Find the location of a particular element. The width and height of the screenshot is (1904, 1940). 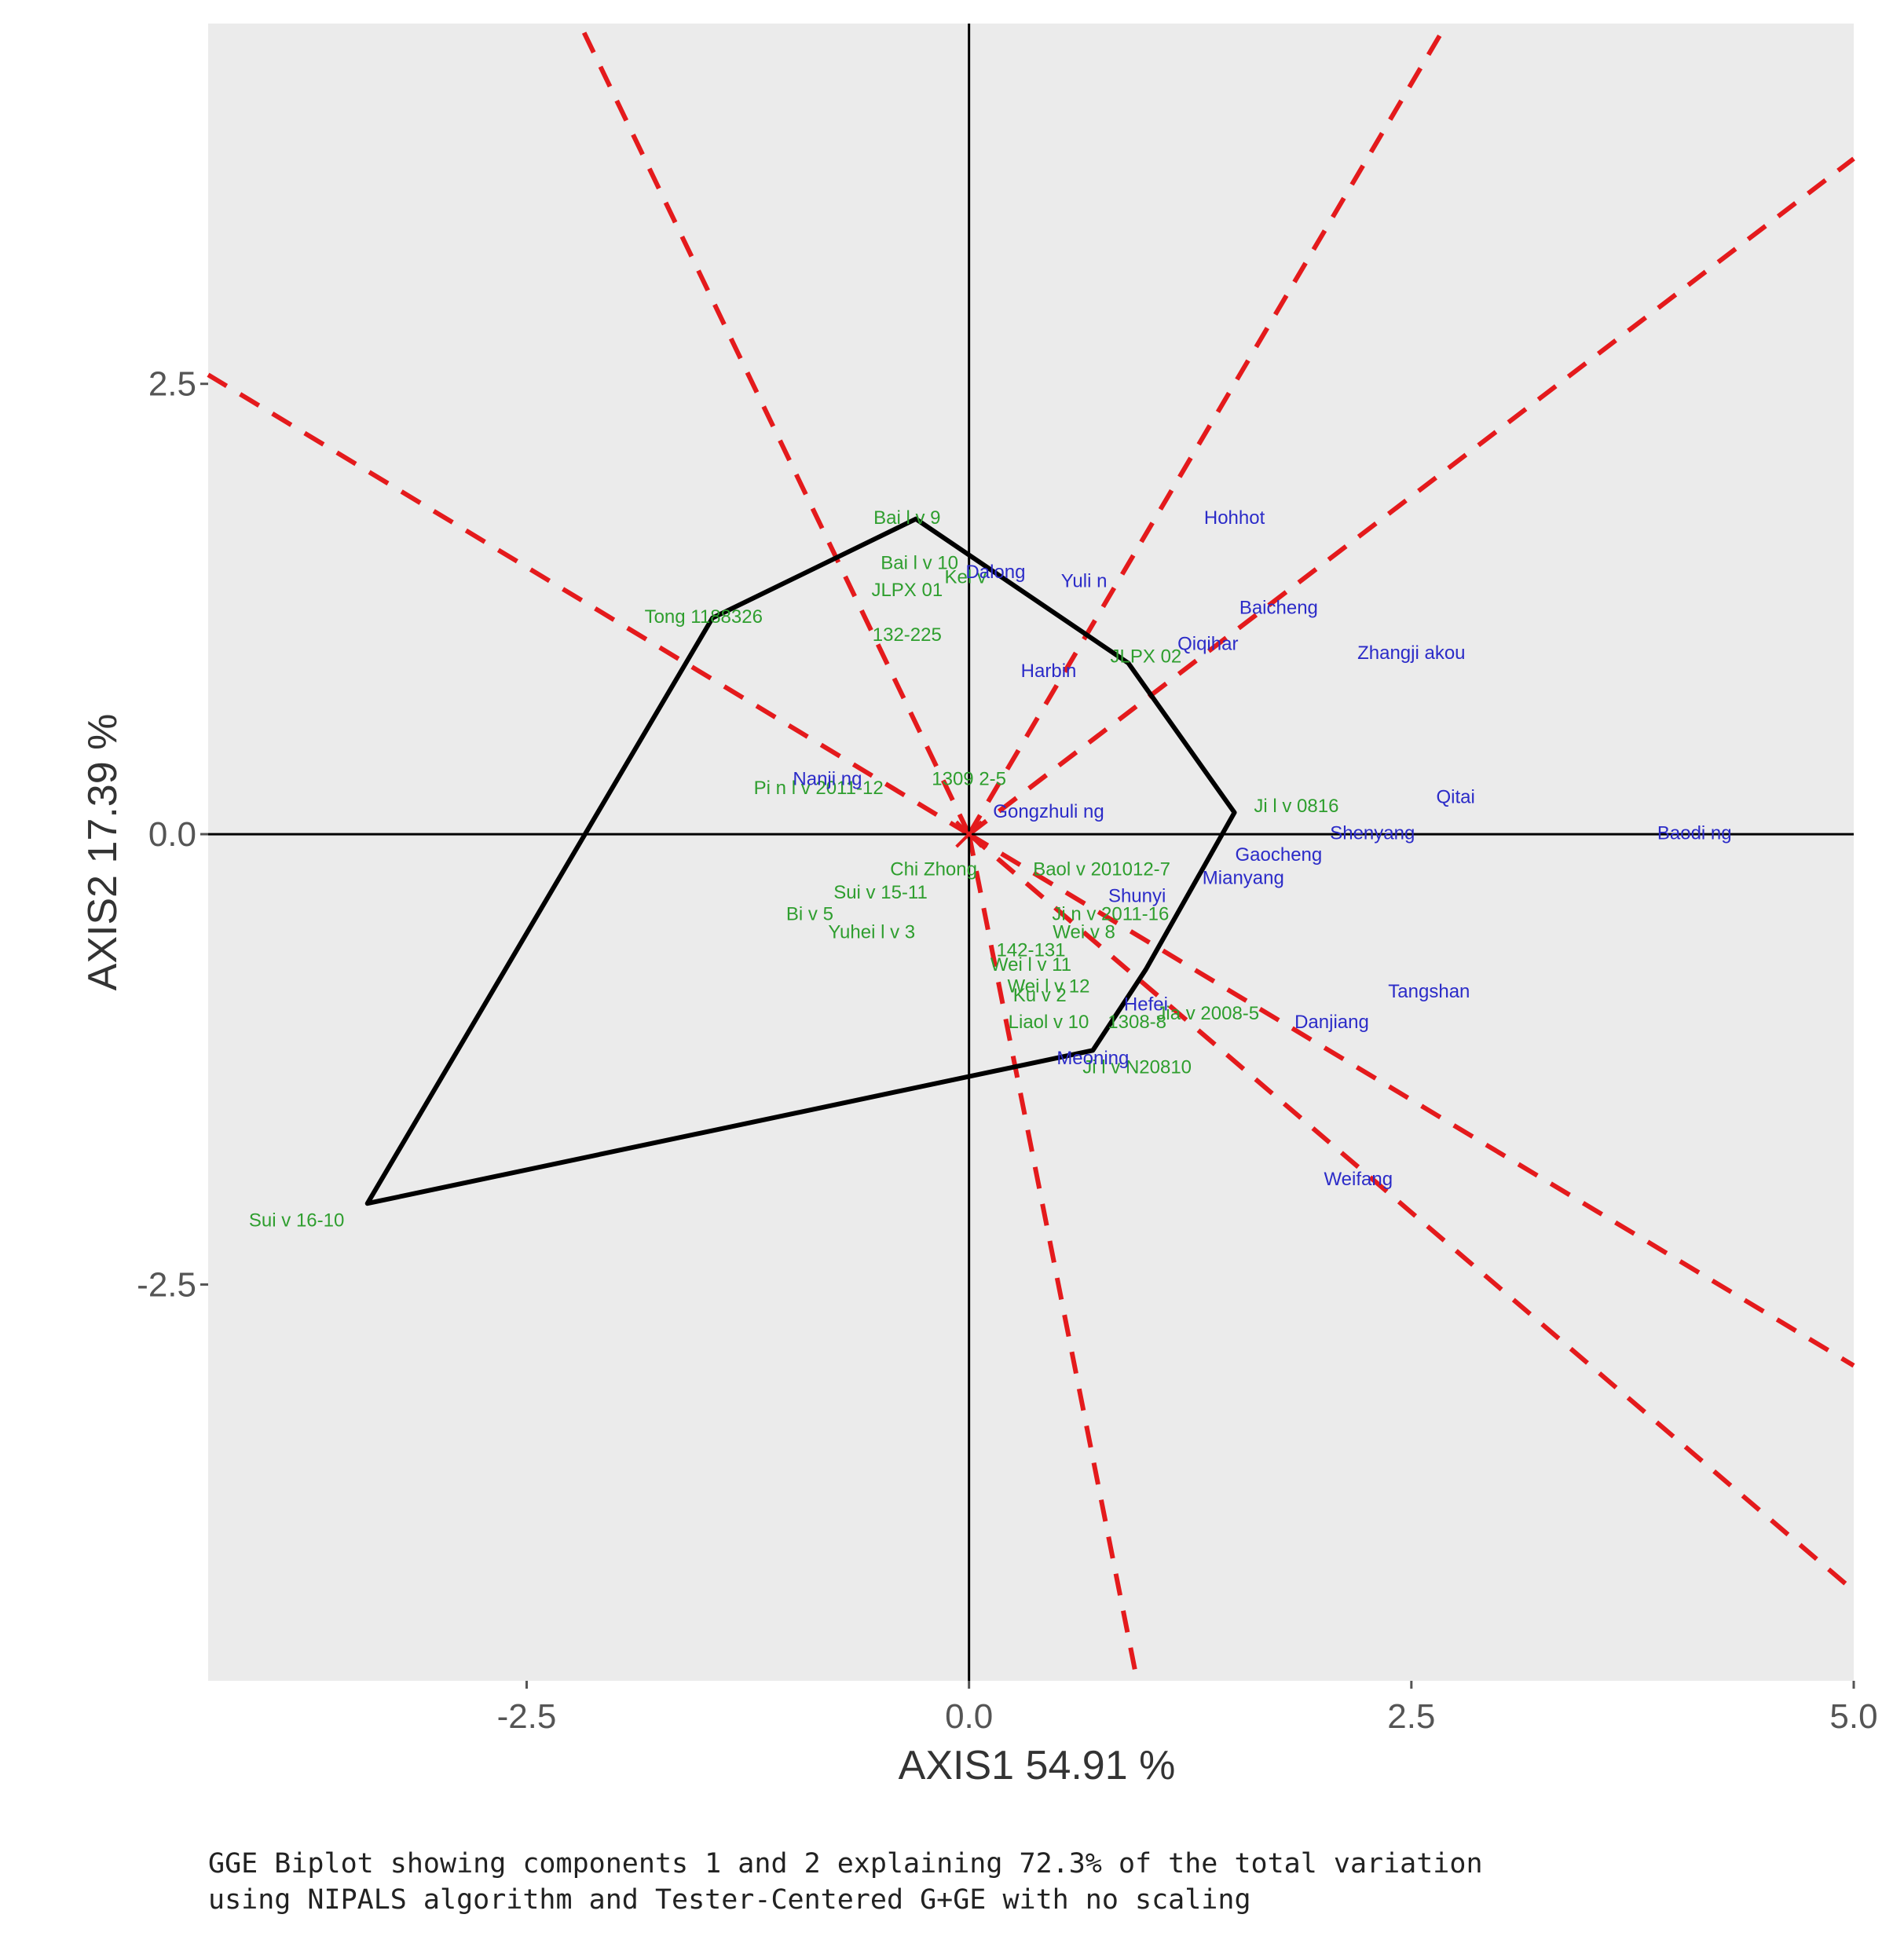

environment-label-mianyang: Mianyang is located at coordinates (1243, 878).